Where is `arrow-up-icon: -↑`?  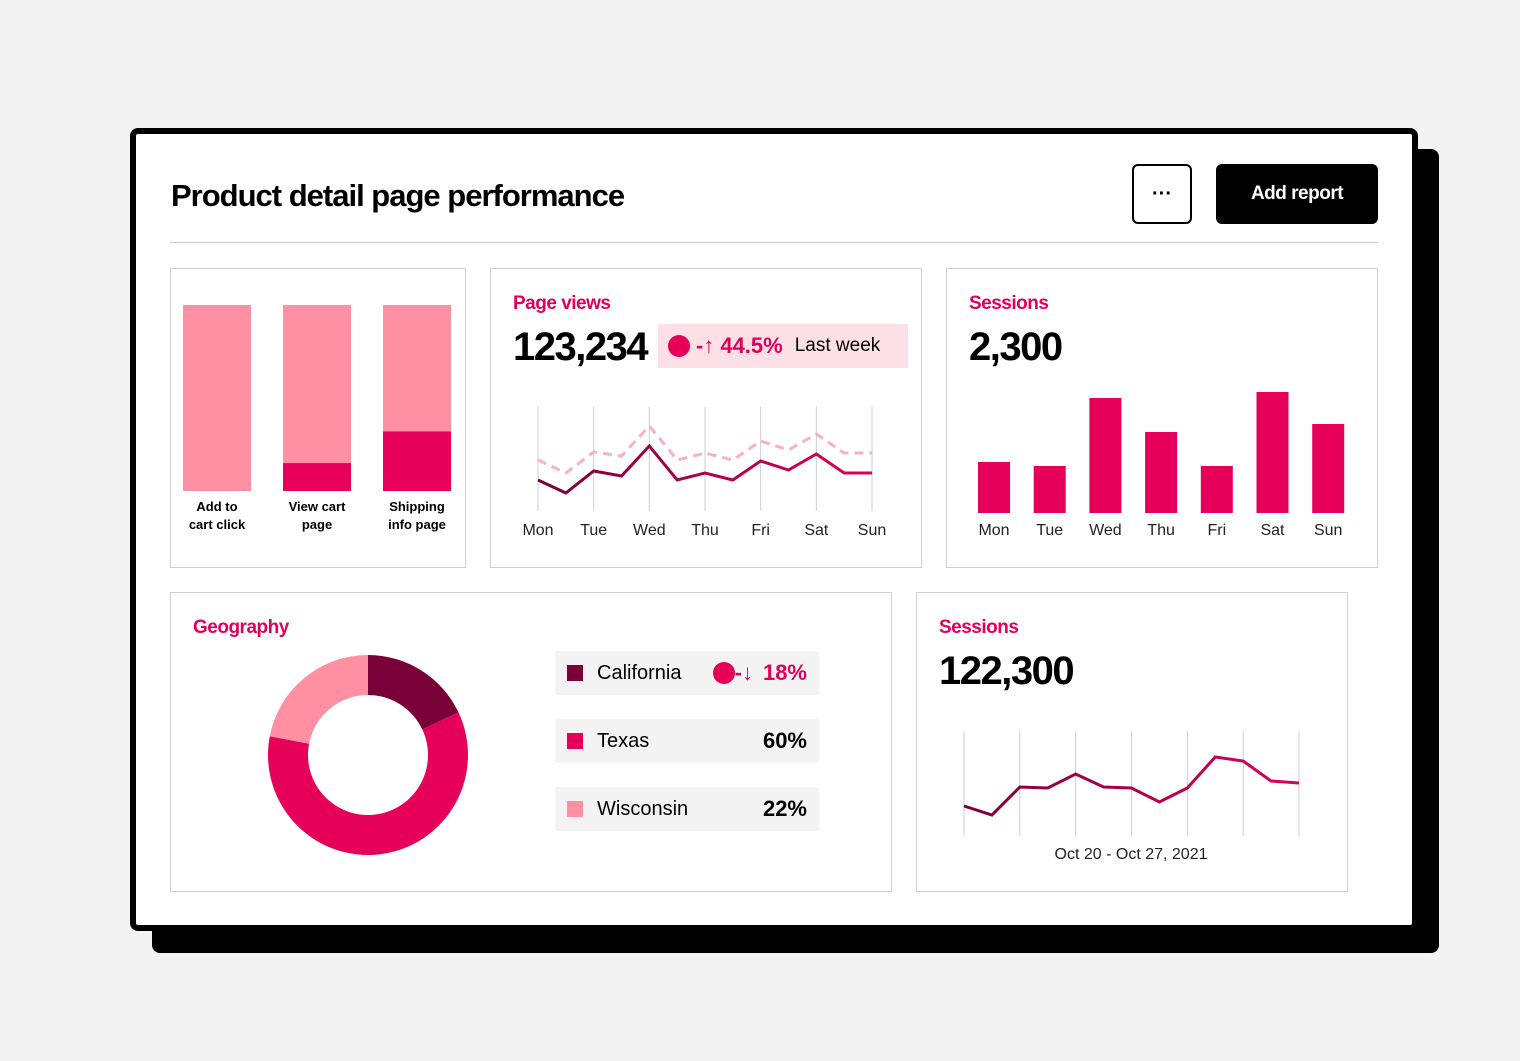 arrow-up-icon: -↑ is located at coordinates (705, 345).